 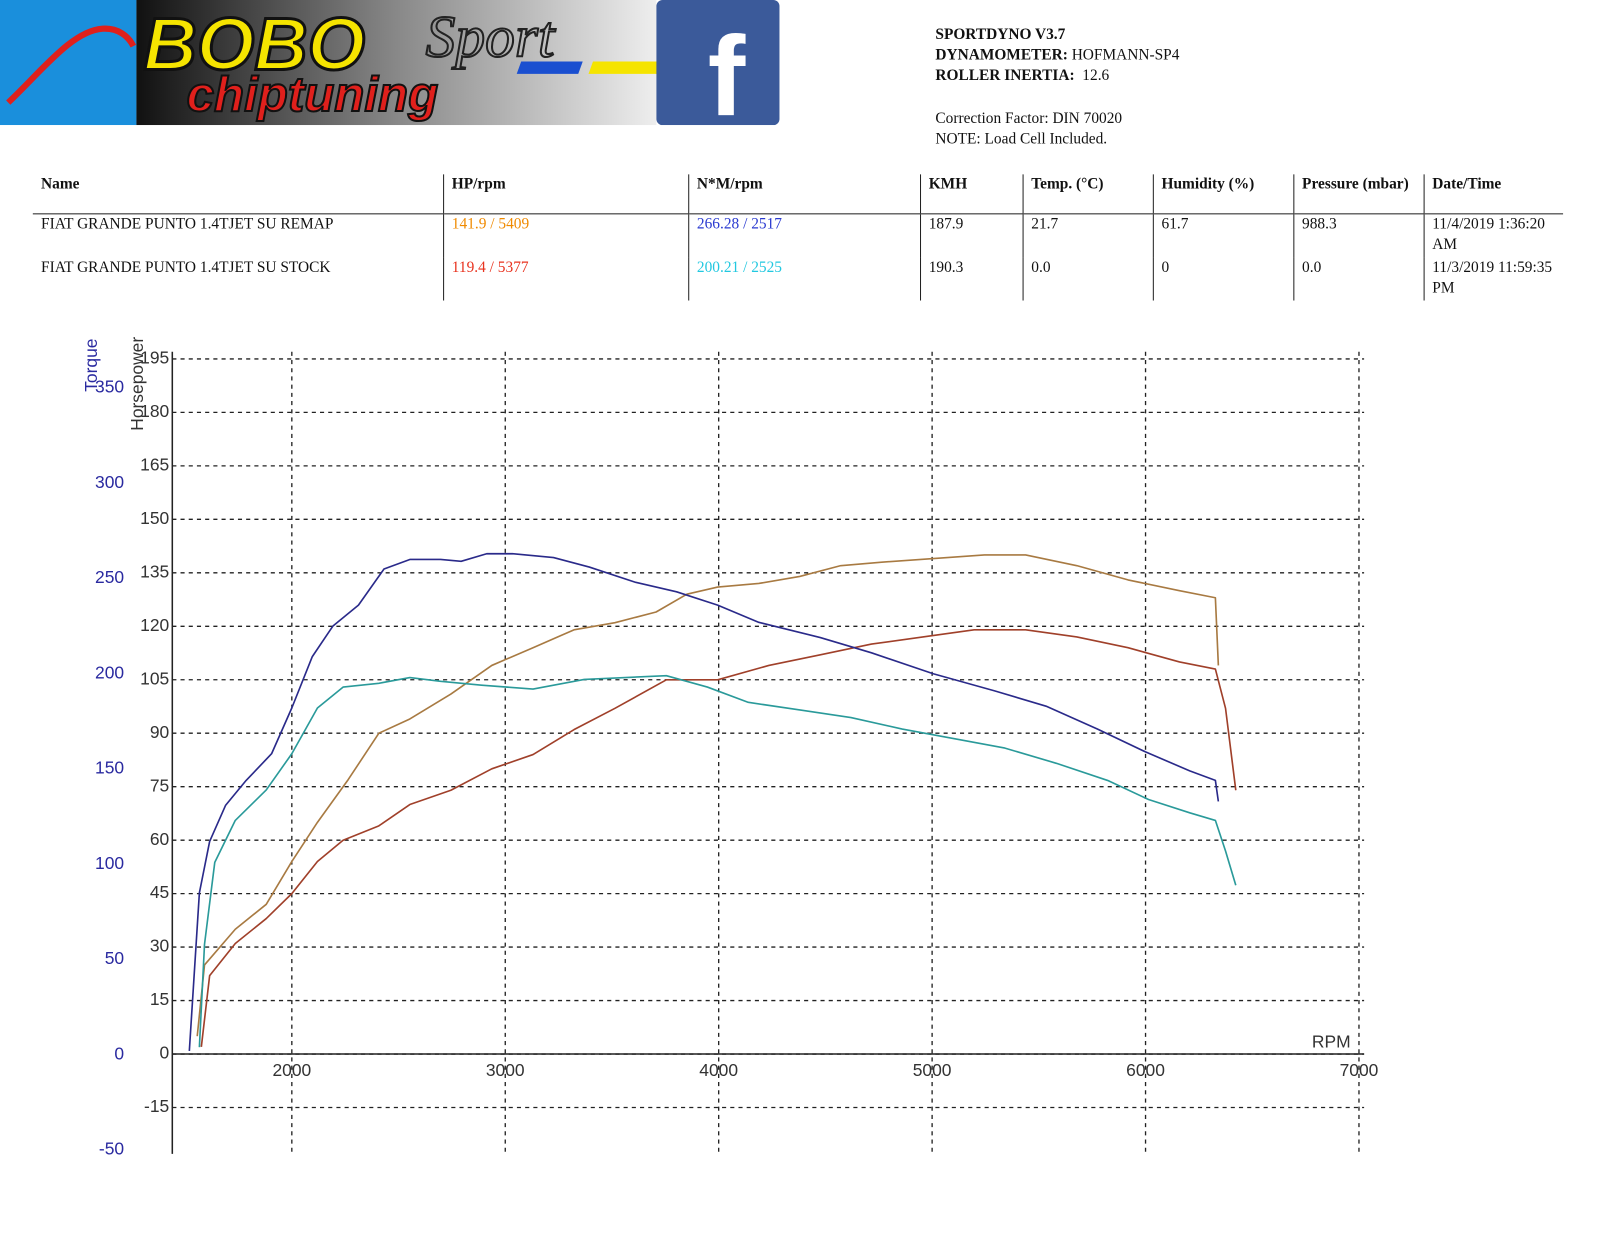 I want to click on logo-tagline: chiptuning, so click(x=313, y=94).